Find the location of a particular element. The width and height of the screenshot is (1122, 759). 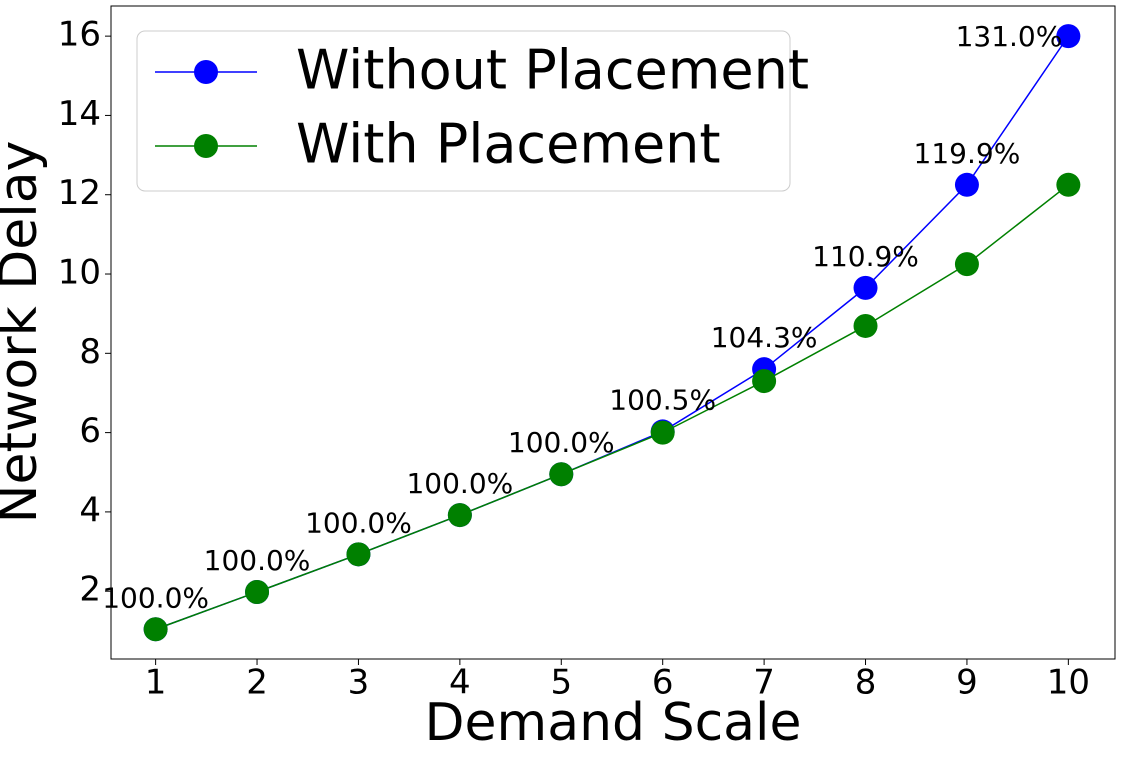

annotation: 104.3% is located at coordinates (764, 337).